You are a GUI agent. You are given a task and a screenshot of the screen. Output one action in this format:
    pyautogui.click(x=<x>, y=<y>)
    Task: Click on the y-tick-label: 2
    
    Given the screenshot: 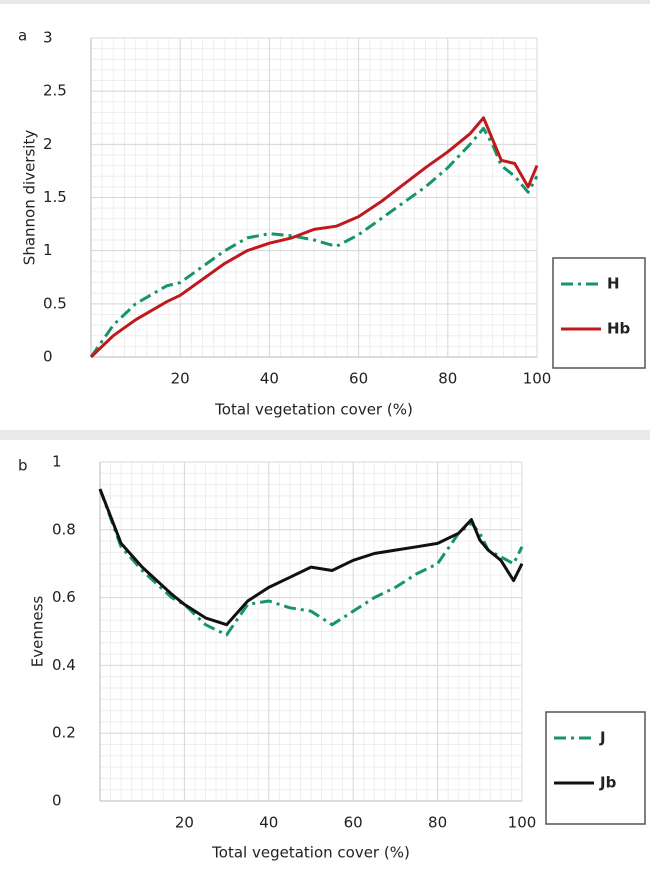 What is the action you would take?
    pyautogui.click(x=48, y=144)
    